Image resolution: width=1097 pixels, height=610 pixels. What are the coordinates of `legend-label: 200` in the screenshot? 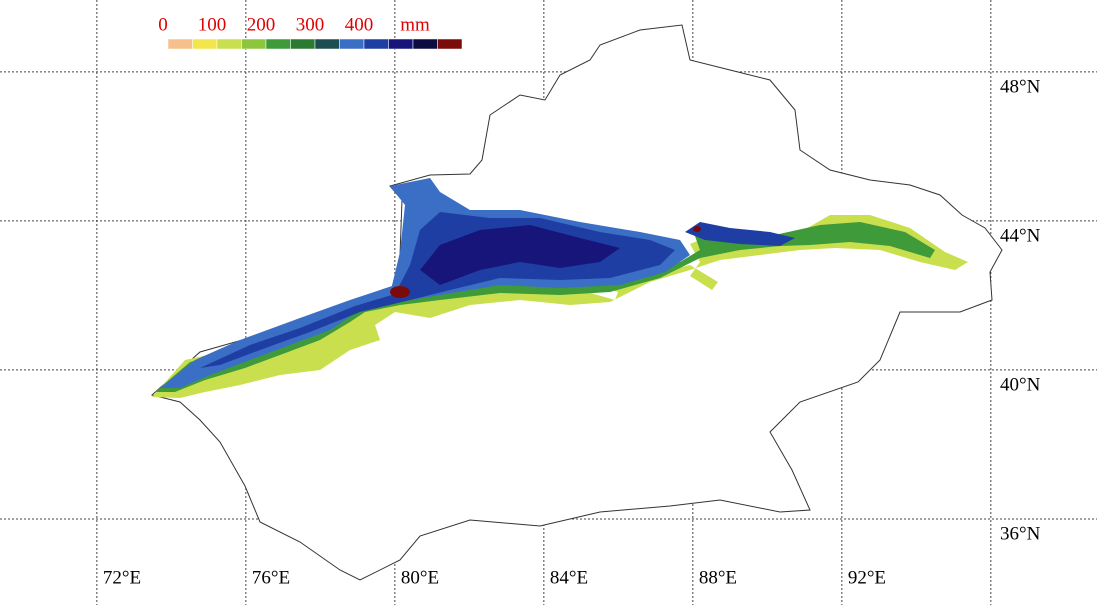 It's located at (261, 24).